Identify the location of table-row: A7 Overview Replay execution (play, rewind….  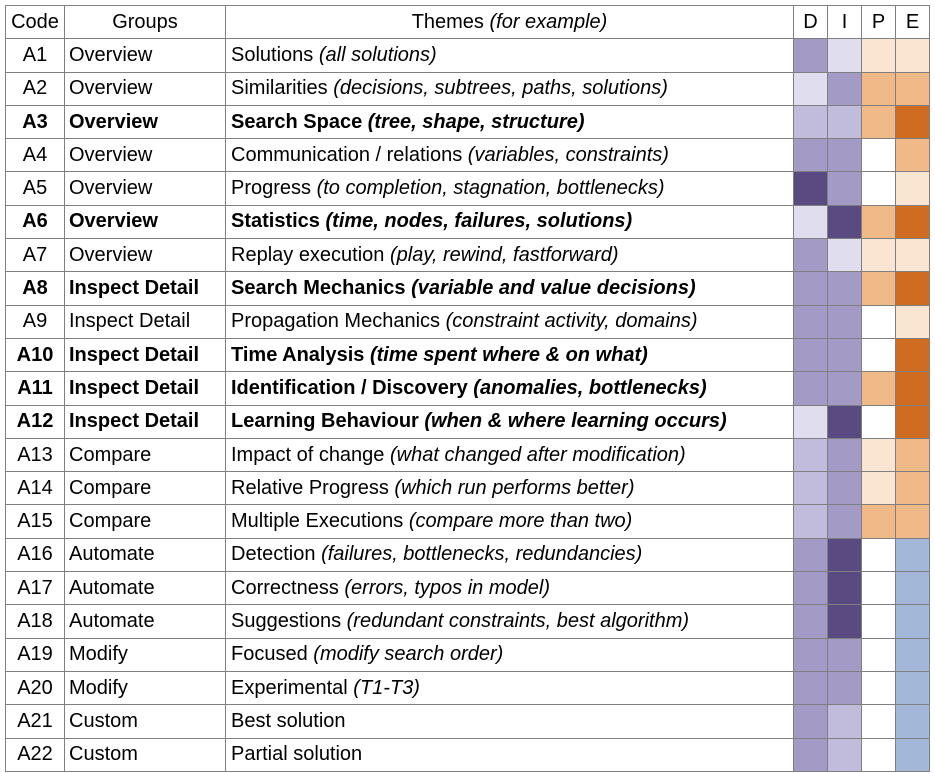
(467, 255).